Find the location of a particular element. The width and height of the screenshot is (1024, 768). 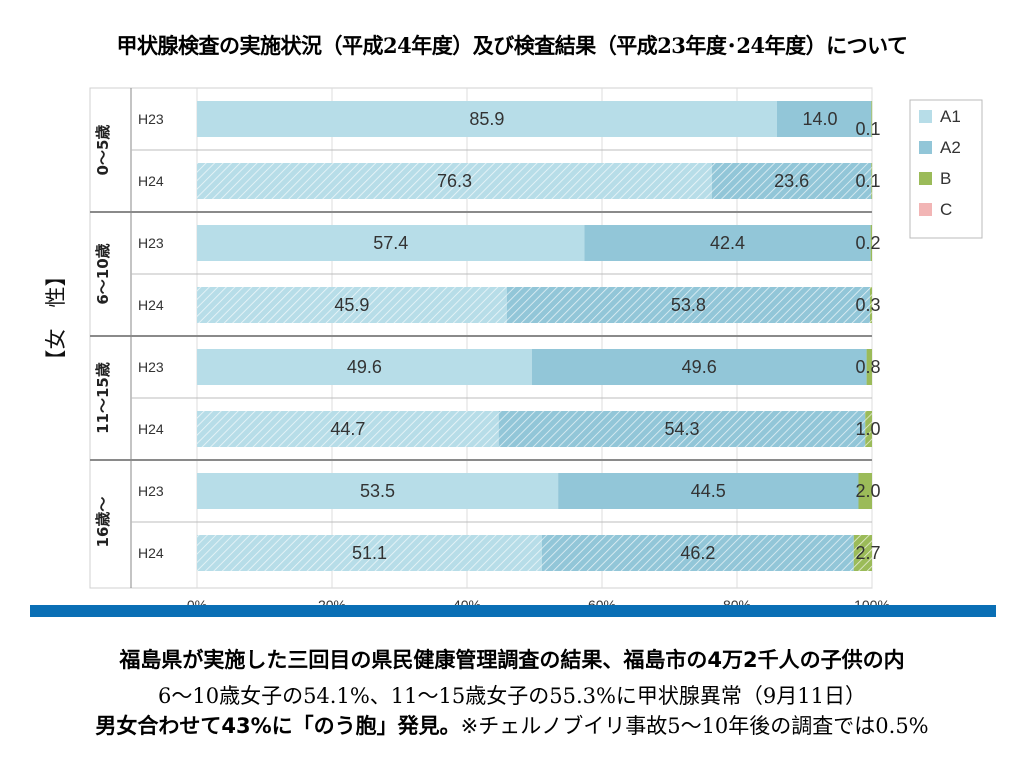

blue-divider is located at coordinates (513, 611).